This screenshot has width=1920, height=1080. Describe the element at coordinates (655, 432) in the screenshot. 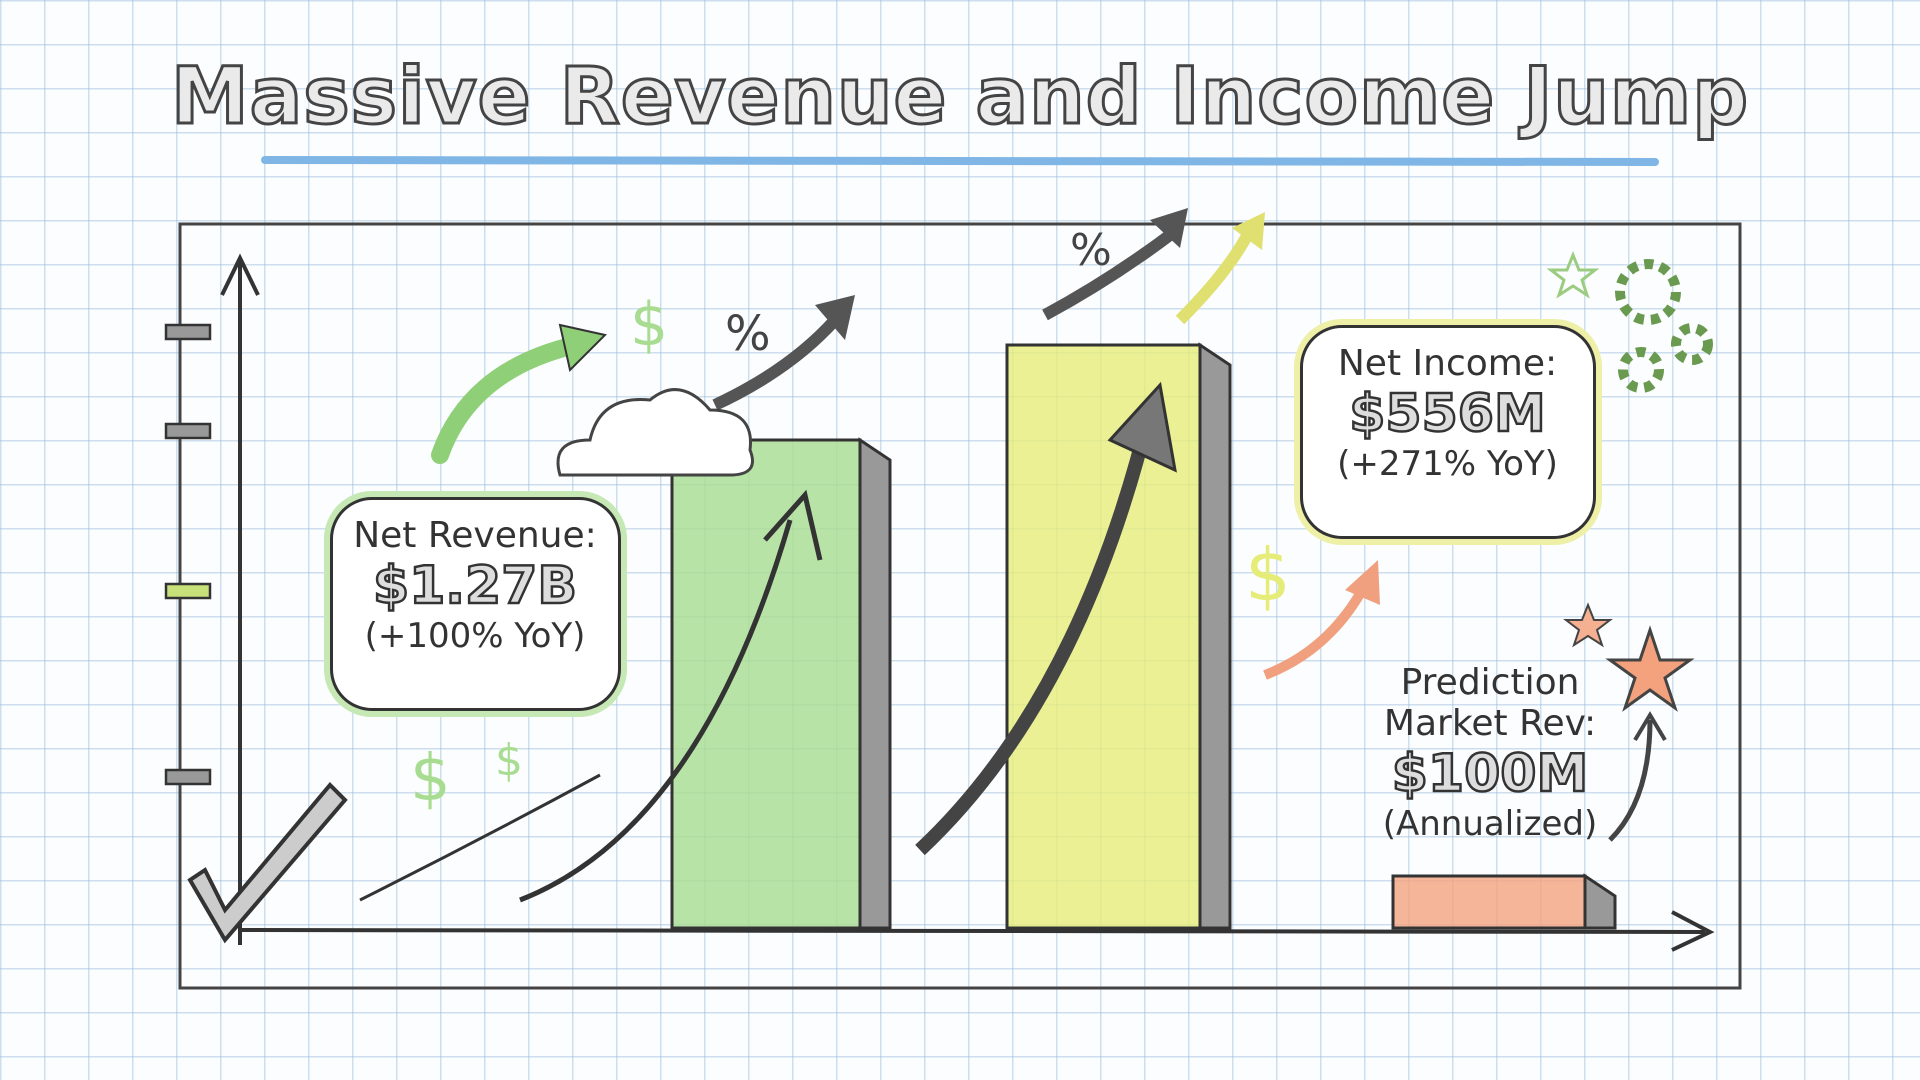

I see `cloud-icon` at that location.